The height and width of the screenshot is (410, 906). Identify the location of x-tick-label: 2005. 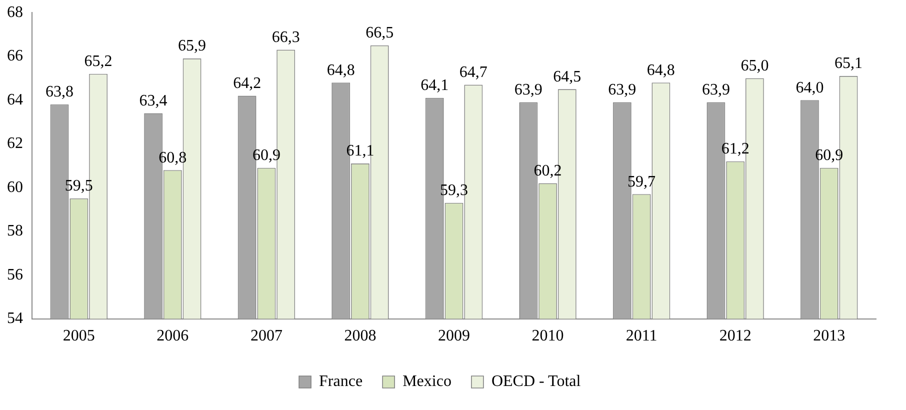
(78, 336).